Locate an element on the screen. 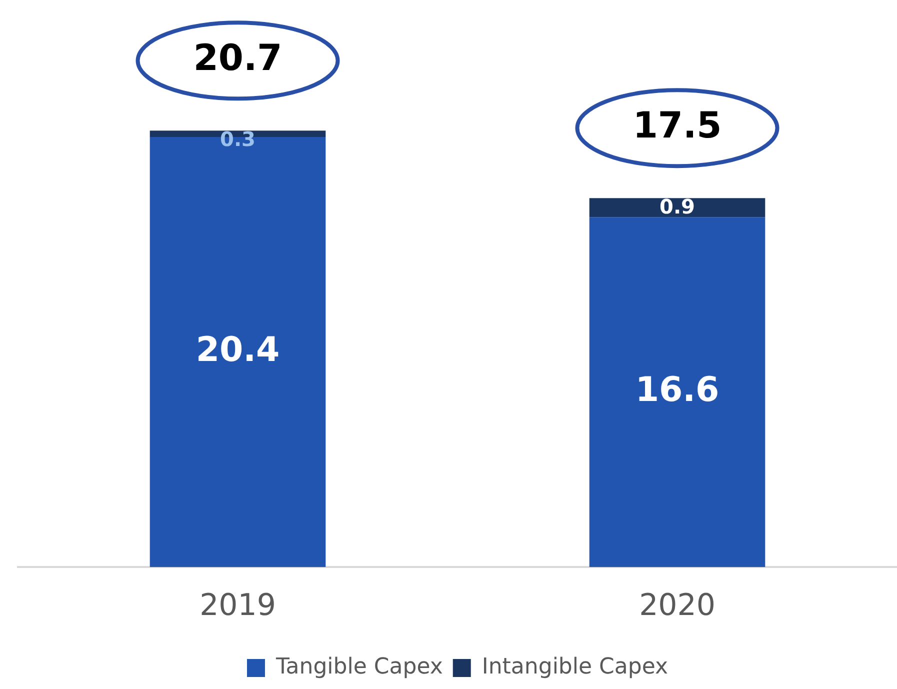 Image resolution: width=897 pixels, height=689 pixels. total-label: 20.7 is located at coordinates (237, 59).